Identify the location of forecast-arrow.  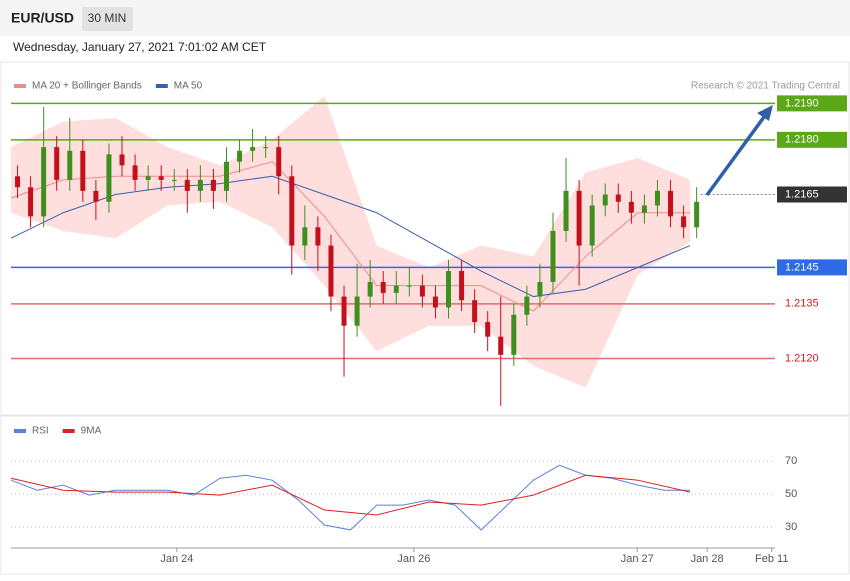
(735, 156).